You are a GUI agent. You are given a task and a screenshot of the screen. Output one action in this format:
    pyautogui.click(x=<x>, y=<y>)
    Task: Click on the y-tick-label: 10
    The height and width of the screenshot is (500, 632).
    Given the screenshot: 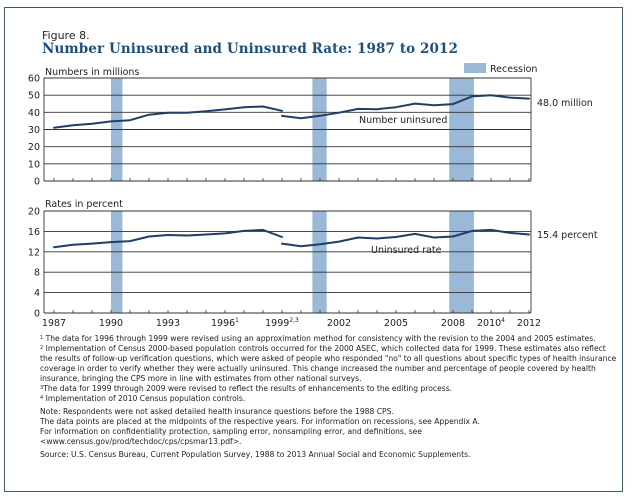 What is the action you would take?
    pyautogui.click(x=34, y=164)
    